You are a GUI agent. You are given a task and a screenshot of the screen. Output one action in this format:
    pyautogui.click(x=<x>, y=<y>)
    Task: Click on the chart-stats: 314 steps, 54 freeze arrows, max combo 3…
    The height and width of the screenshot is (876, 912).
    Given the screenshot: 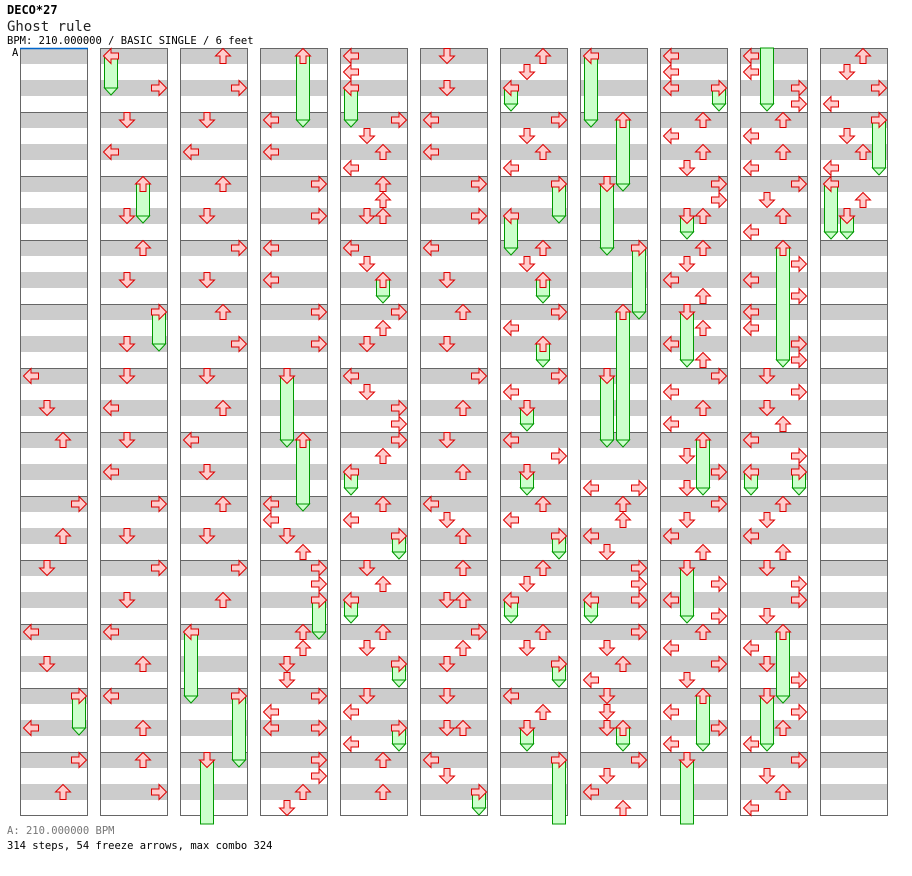 What is the action you would take?
    pyautogui.click(x=140, y=846)
    